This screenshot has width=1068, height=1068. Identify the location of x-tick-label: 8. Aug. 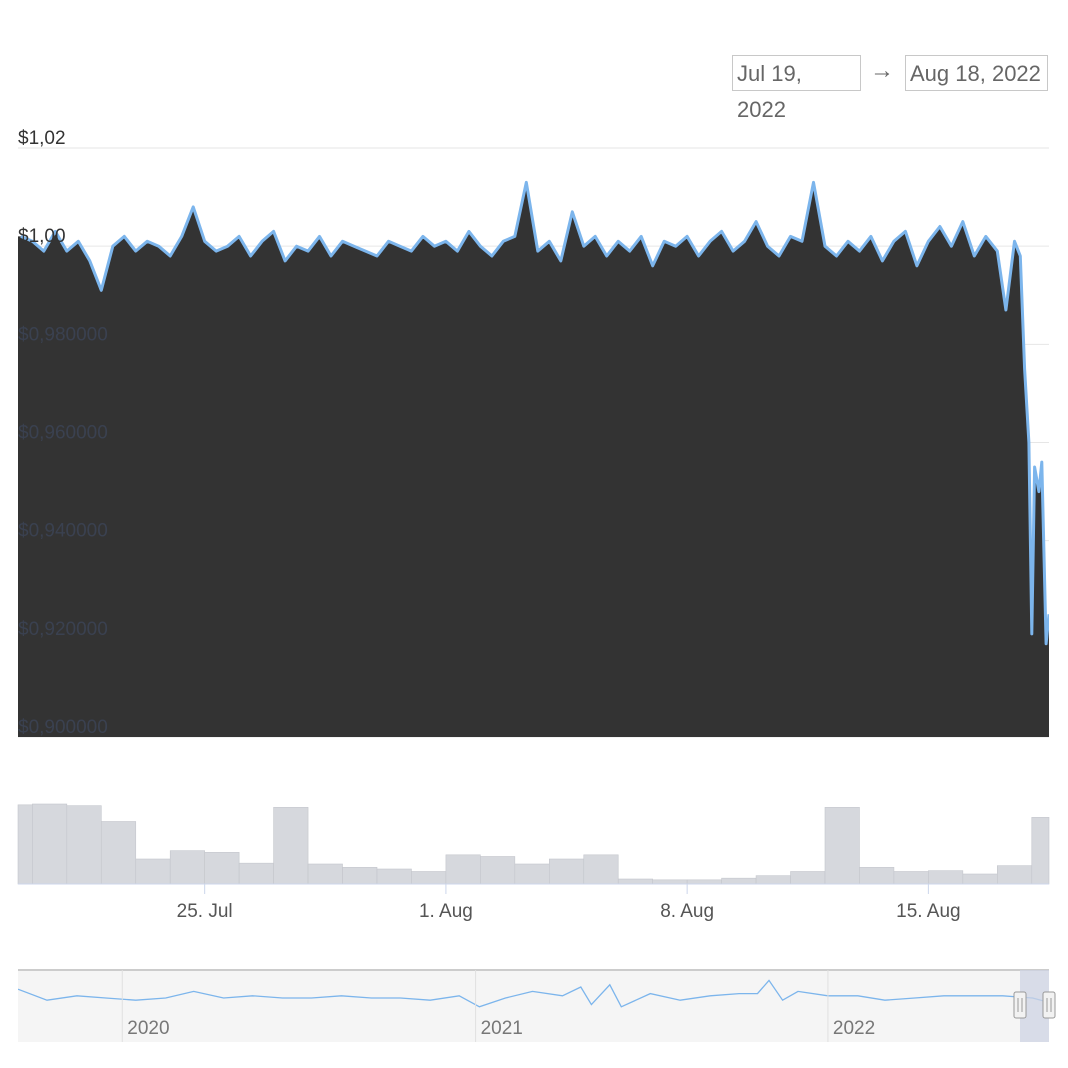
(687, 911).